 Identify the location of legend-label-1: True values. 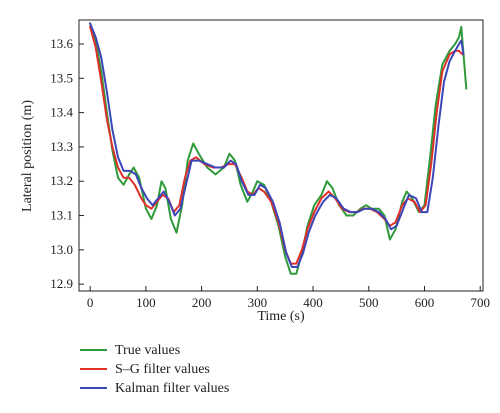
(147, 350).